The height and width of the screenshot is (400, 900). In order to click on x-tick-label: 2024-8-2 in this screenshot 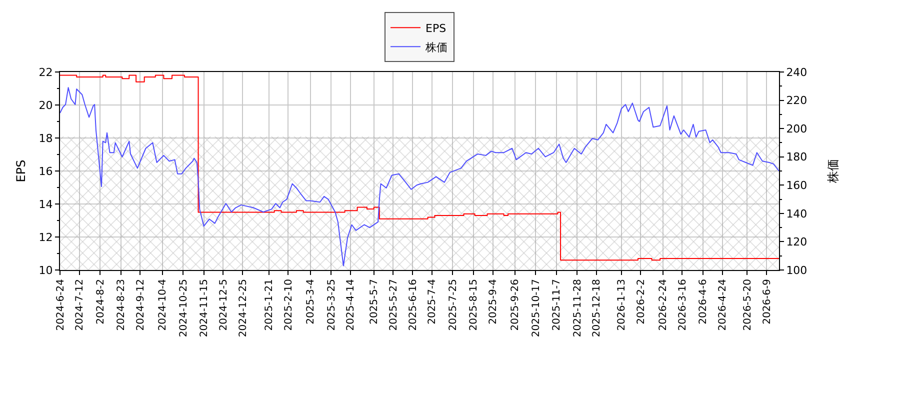, I will do `click(100, 301)`.